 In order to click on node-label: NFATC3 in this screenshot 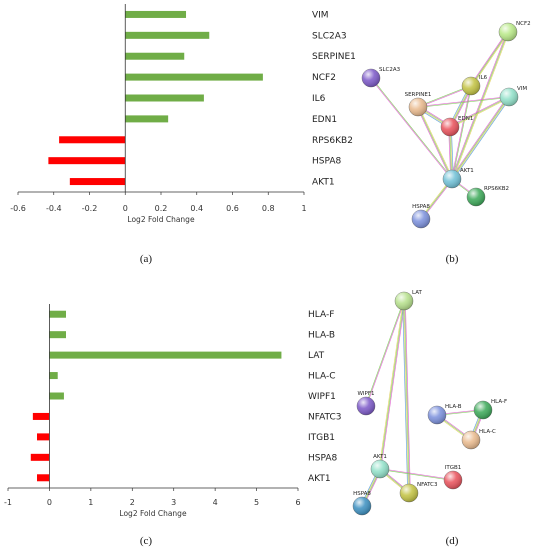, I will do `click(427, 485)`.